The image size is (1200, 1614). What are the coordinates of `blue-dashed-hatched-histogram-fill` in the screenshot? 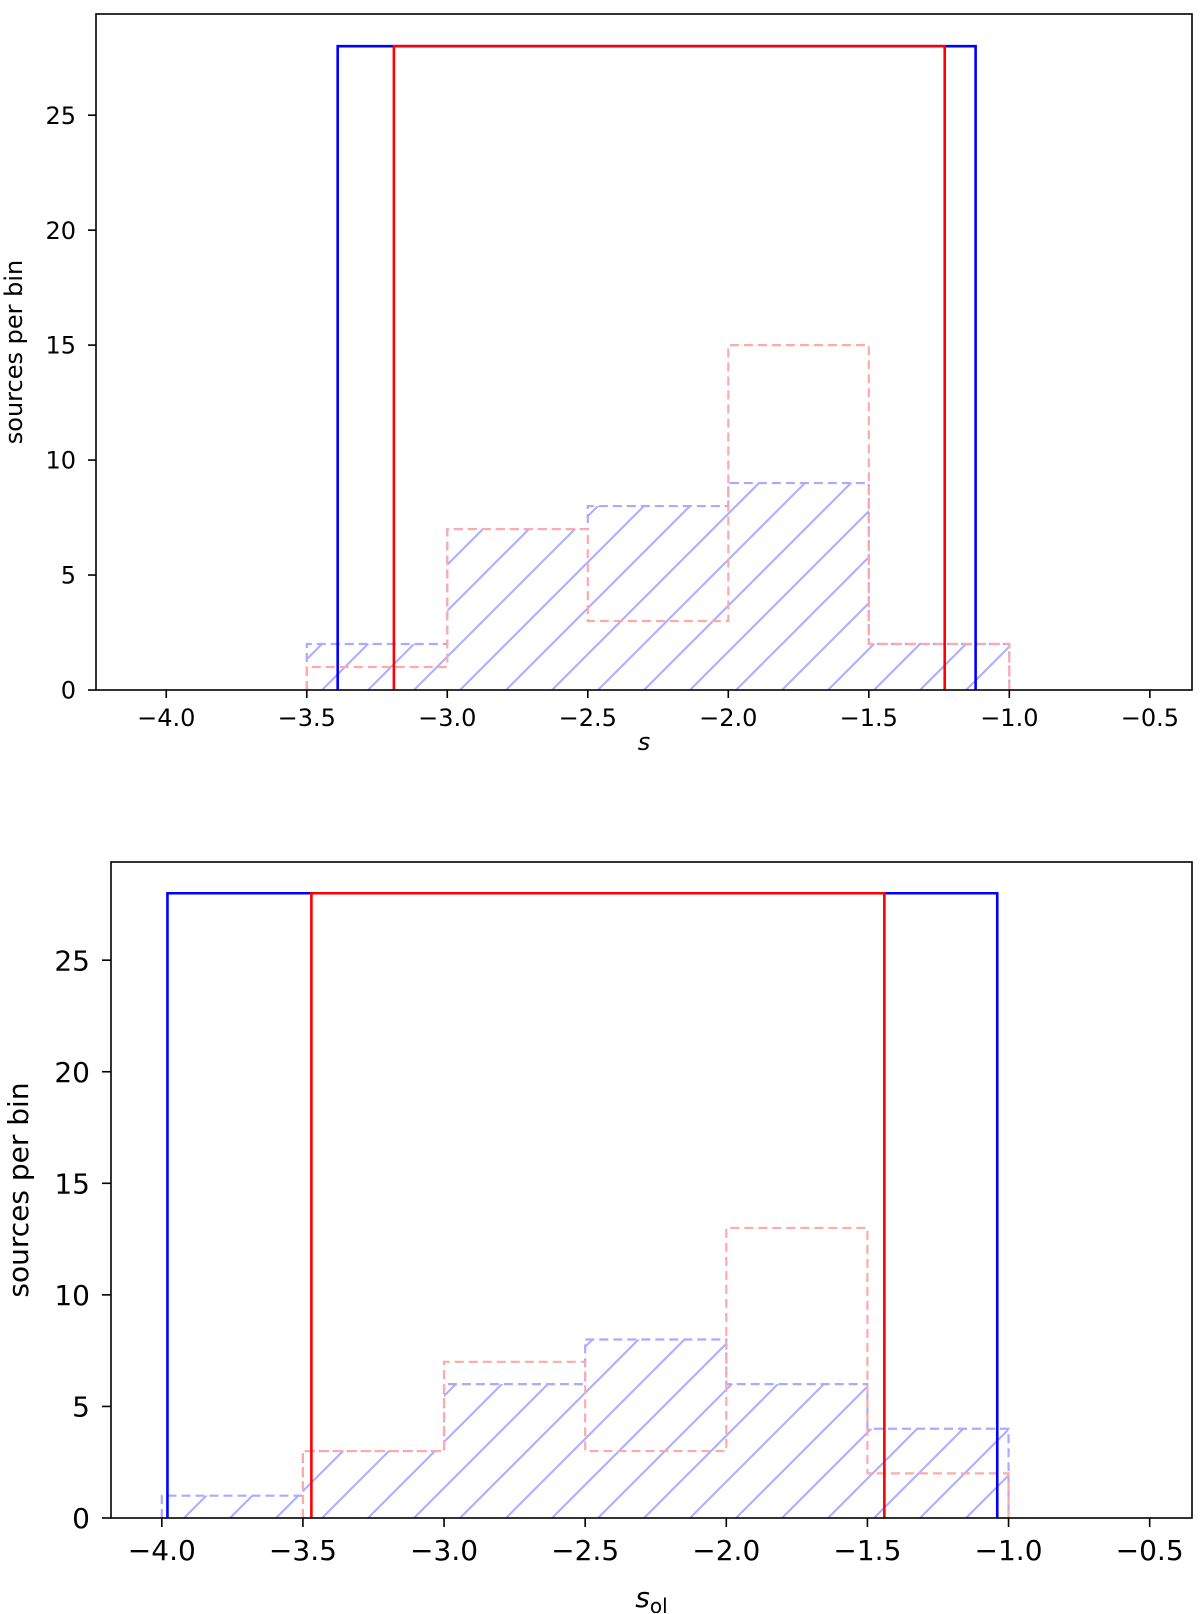 It's located at (658, 586).